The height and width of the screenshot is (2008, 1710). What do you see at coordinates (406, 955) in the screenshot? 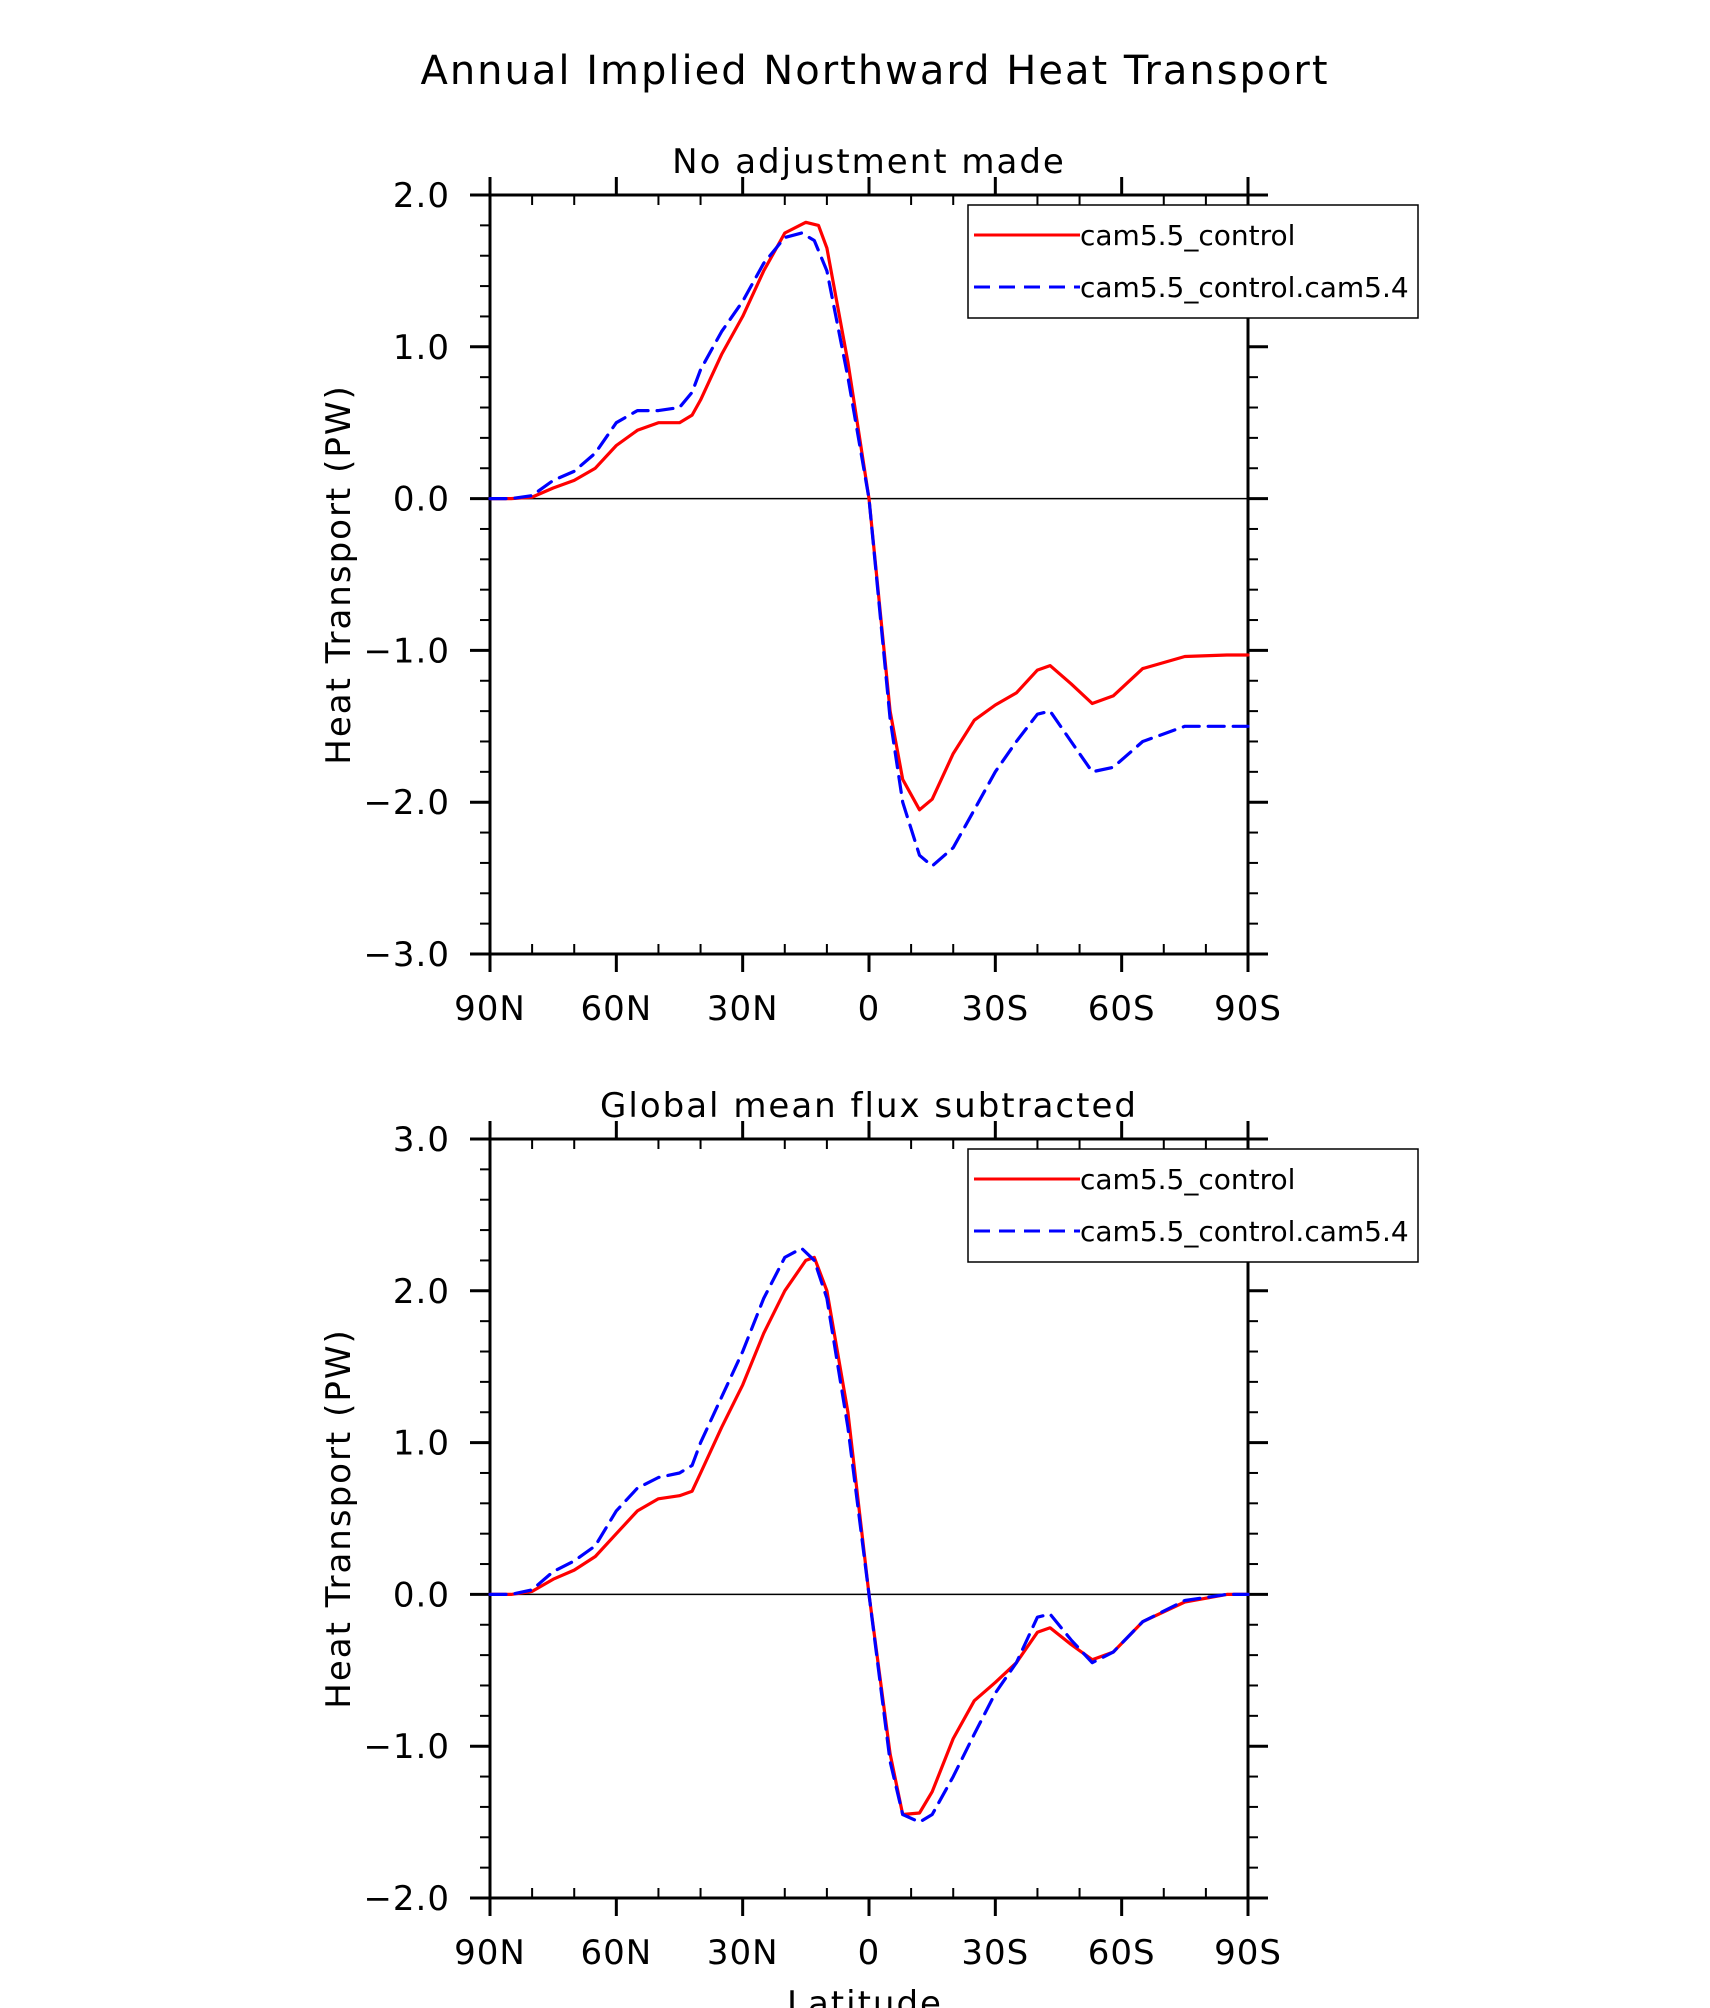
I see `y-tick-label: −3.0` at bounding box center [406, 955].